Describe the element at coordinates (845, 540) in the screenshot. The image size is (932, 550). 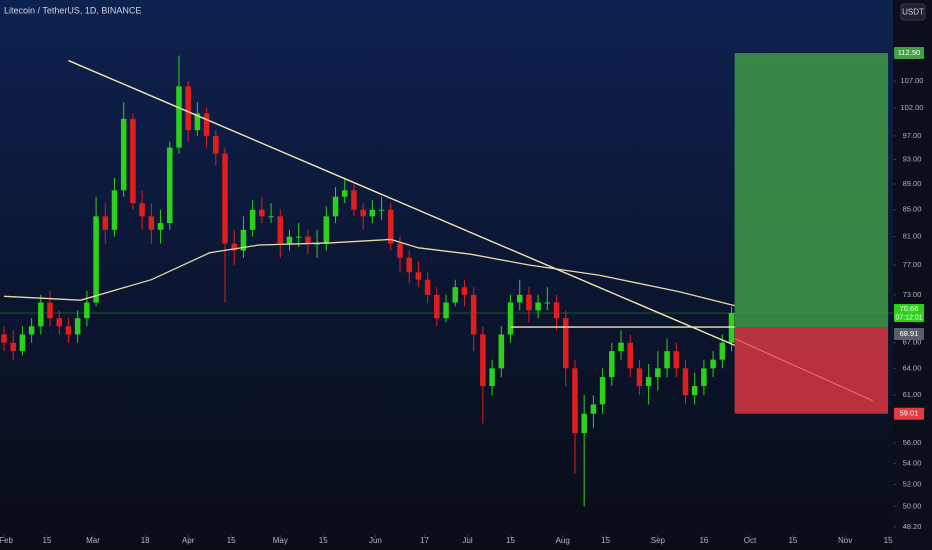
I see `x-tick-label: Nov` at that location.